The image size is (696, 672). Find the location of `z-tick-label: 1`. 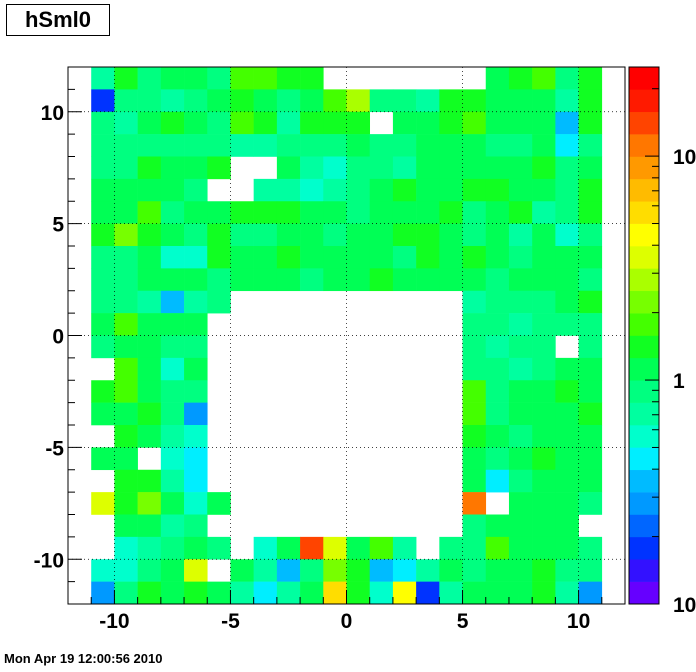

z-tick-label: 1 is located at coordinates (679, 381).